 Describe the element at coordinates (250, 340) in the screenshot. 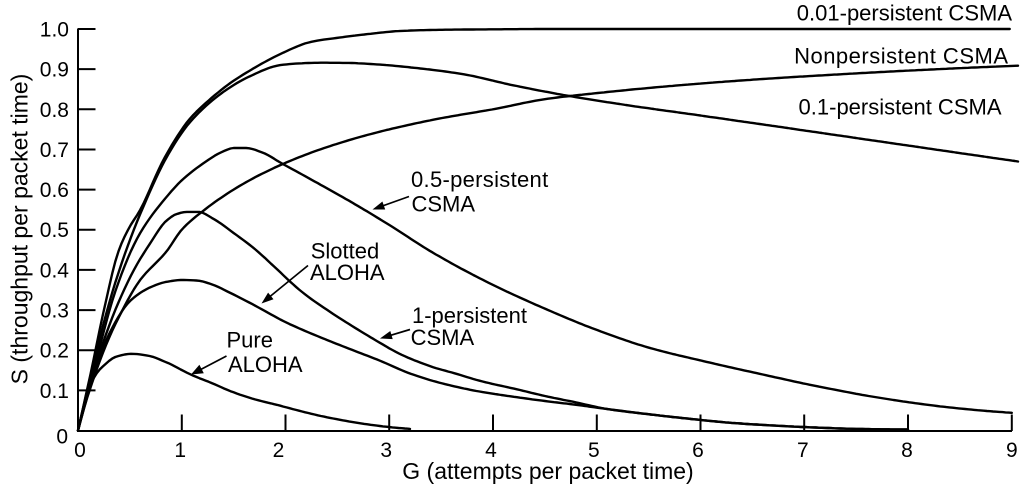

I see `svg-text: Pure` at that location.